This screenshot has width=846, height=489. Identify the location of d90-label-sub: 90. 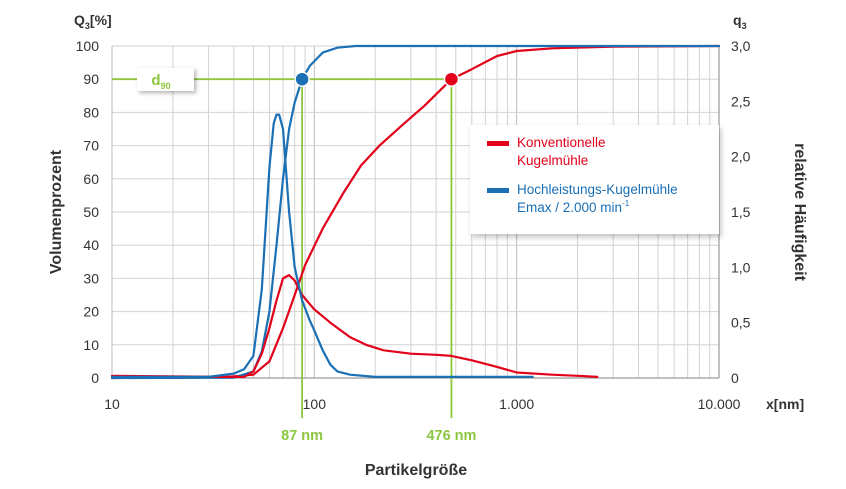
(166, 86).